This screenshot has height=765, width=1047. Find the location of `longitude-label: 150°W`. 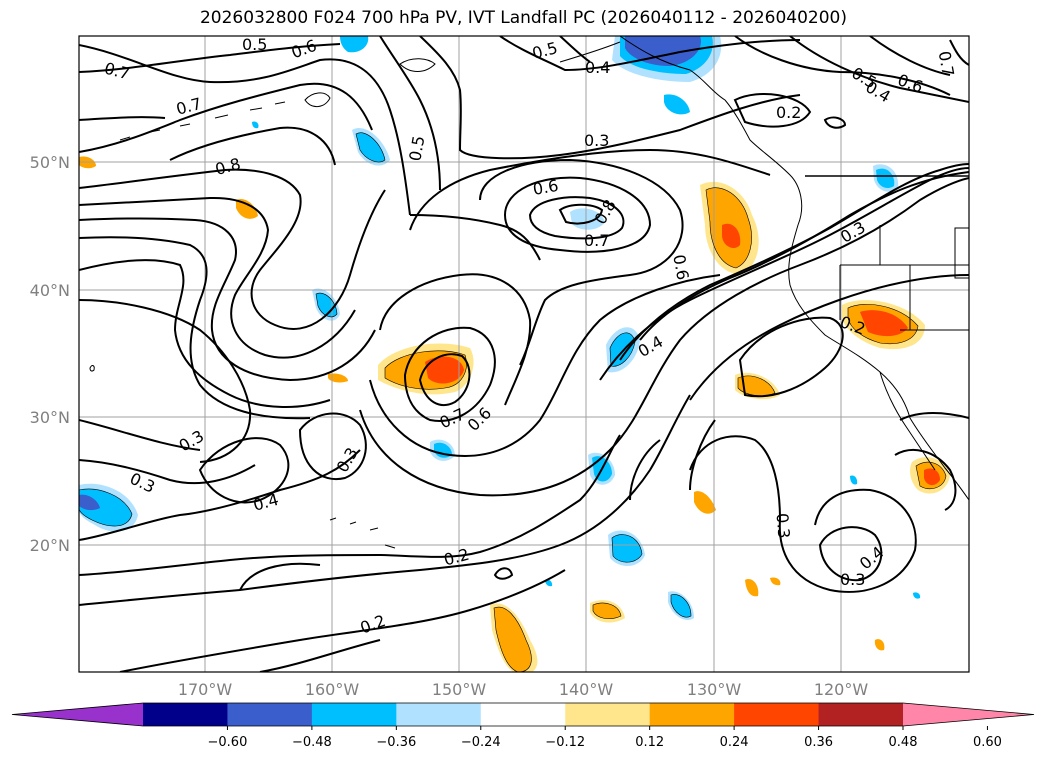

longitude-label: 150°W is located at coordinates (459, 689).